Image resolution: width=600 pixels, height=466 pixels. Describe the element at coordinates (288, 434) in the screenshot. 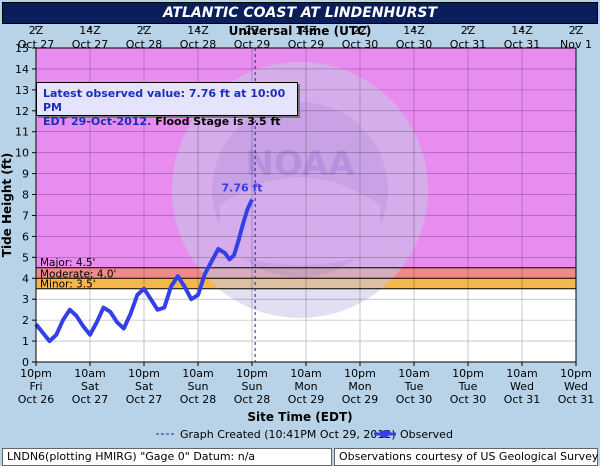

I see `legend-graph-created: Graph Created (10:41PM Oct 29, 2012)` at that location.